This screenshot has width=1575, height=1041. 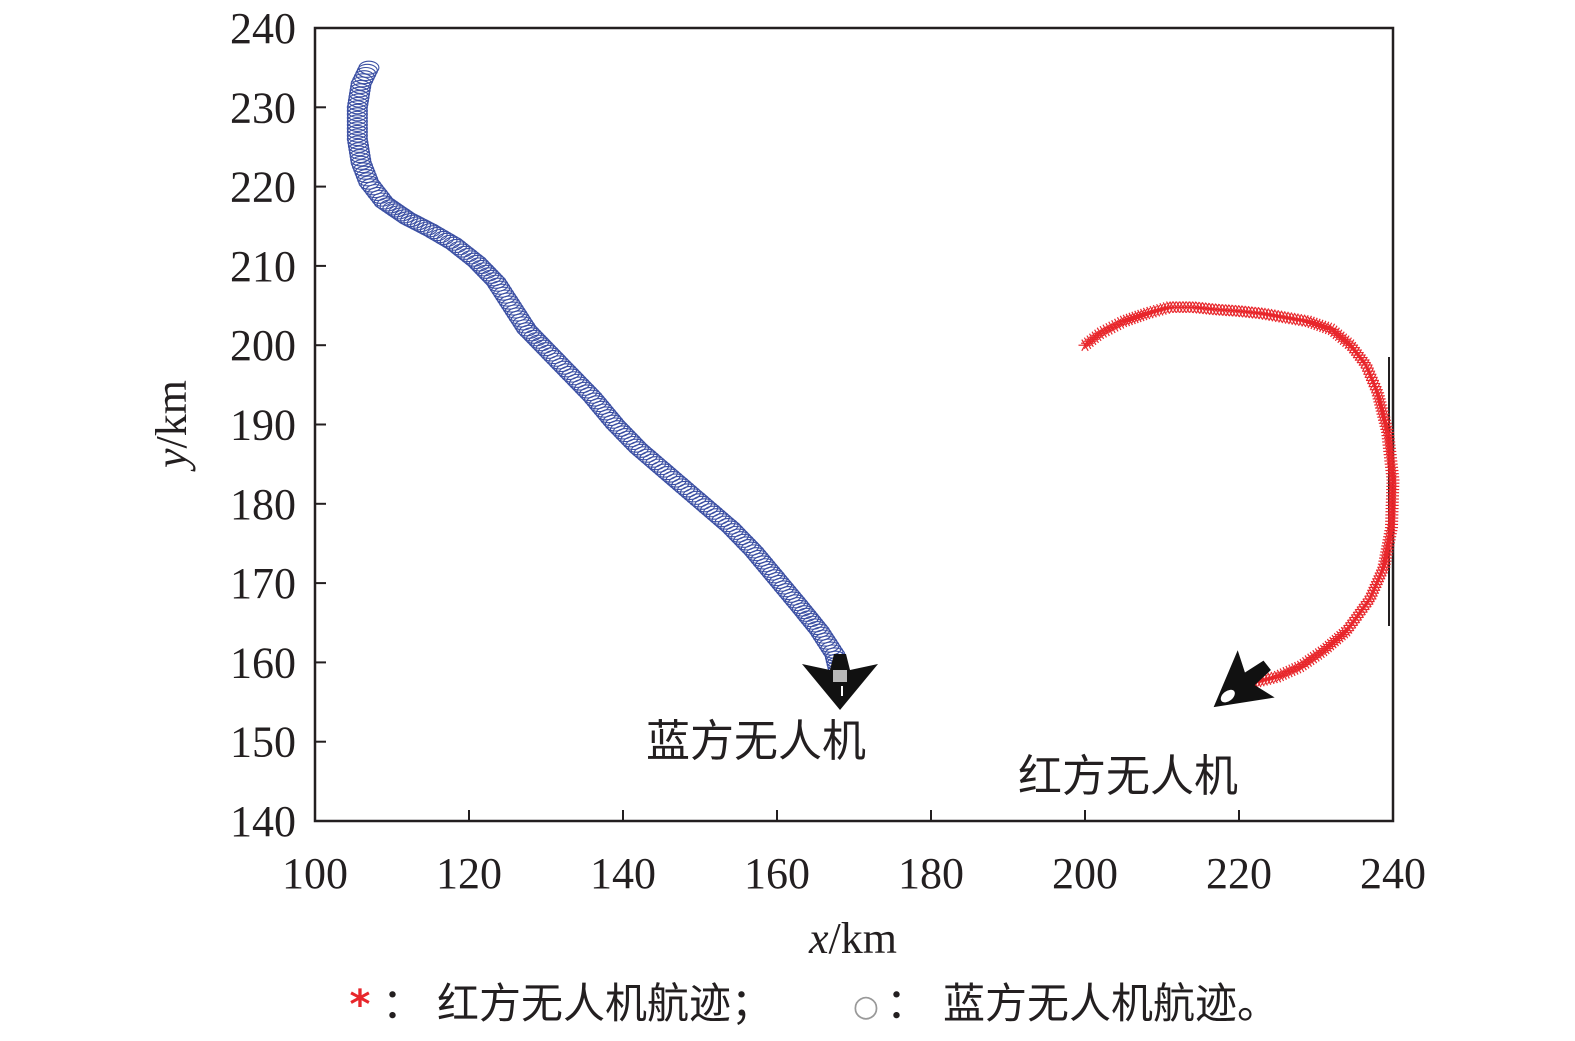 I want to click on y-tick-label: 220, so click(x=263, y=187).